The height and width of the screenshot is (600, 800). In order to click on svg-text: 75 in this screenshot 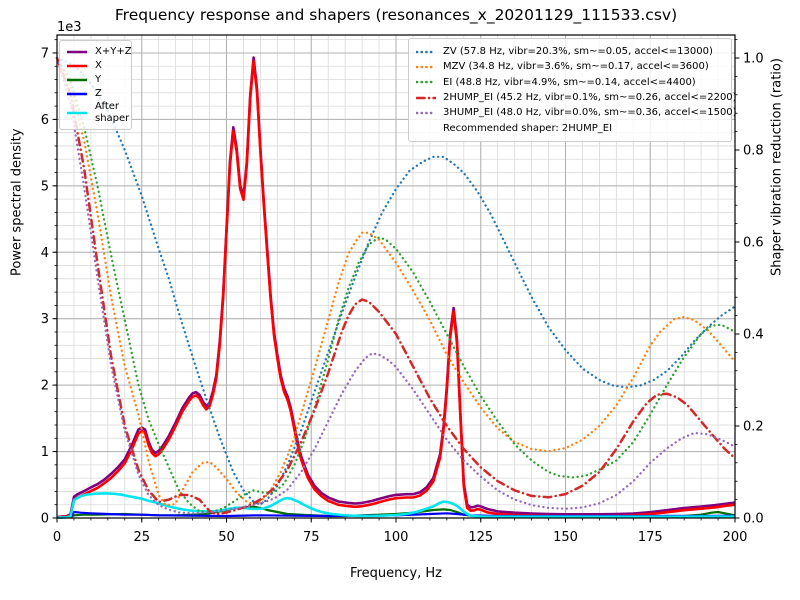, I will do `click(311, 537)`.